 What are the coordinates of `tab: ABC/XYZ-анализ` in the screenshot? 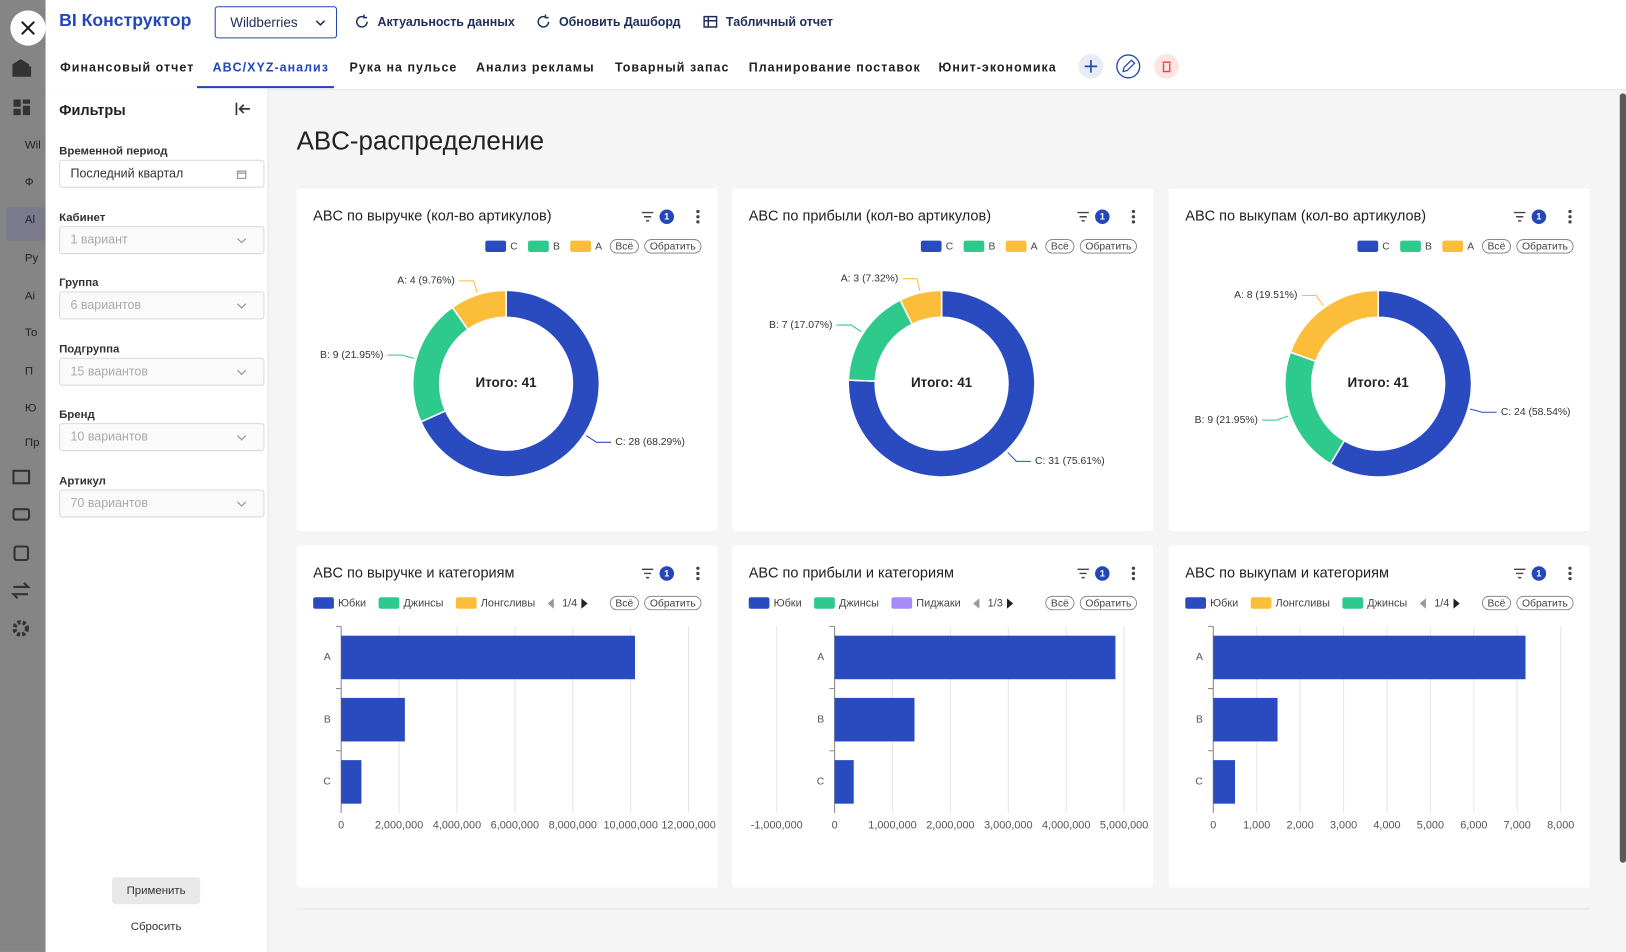 It's located at (270, 67).